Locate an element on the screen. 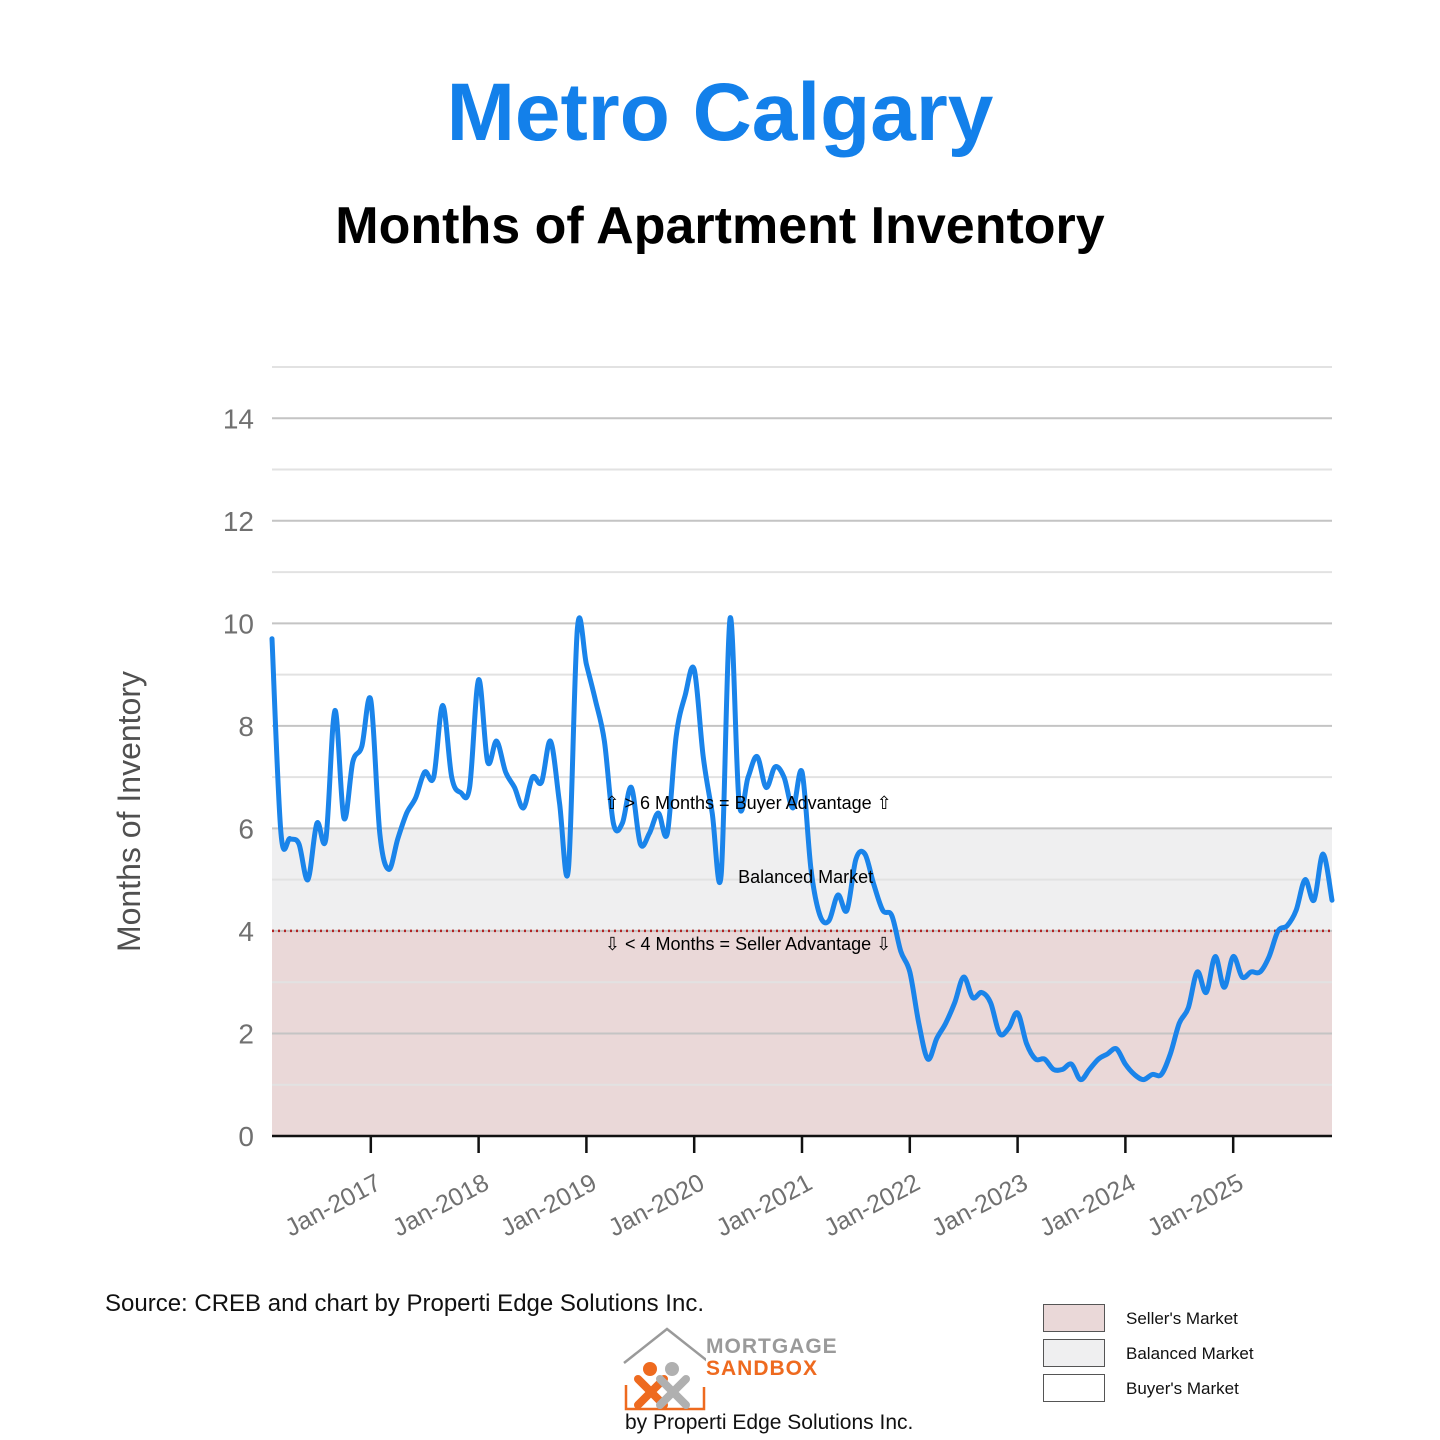 The width and height of the screenshot is (1440, 1440). x-tick-label-Jan-2018: Jan-2018 is located at coordinates (440, 1206).